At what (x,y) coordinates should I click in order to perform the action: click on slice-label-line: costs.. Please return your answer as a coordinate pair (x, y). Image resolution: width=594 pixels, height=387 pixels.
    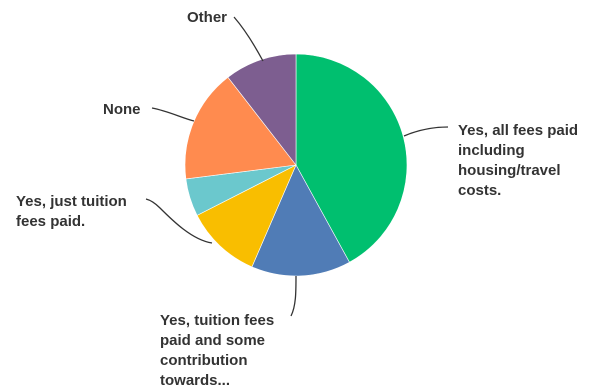
    Looking at the image, I should click on (479, 190).